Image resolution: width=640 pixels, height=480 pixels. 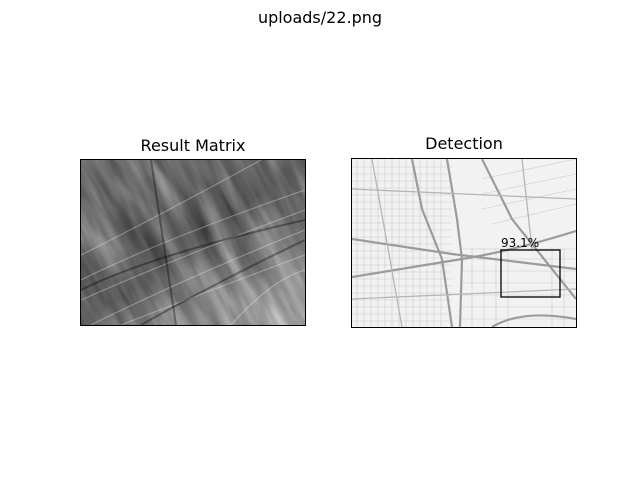 What do you see at coordinates (193, 145) in the screenshot?
I see `result-matrix-title: Result Matrix` at bounding box center [193, 145].